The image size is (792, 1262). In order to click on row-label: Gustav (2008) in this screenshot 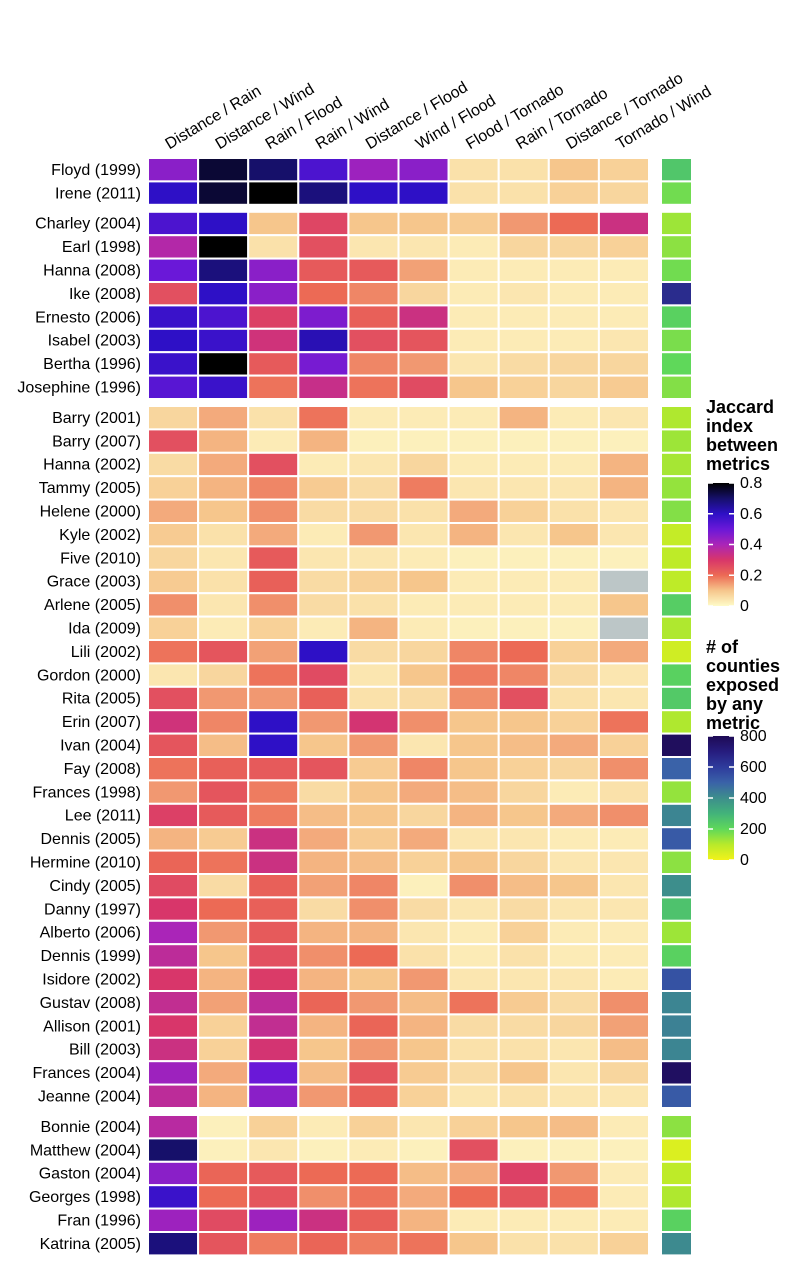, I will do `click(90, 1003)`.